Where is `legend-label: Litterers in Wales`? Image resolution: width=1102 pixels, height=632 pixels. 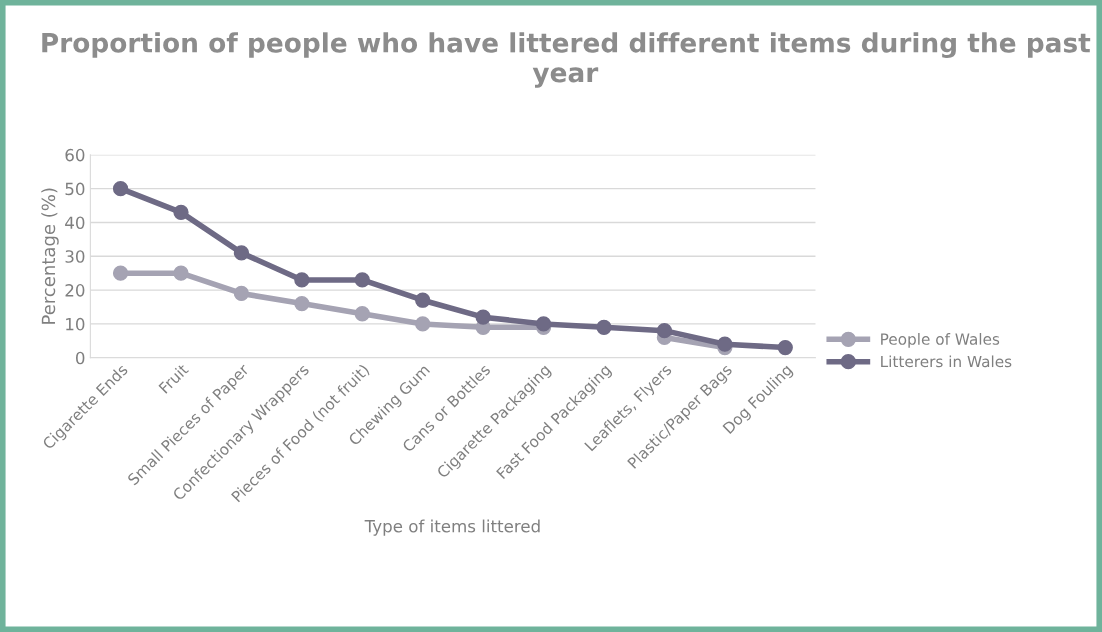
legend-label: Litterers in Wales is located at coordinates (946, 361).